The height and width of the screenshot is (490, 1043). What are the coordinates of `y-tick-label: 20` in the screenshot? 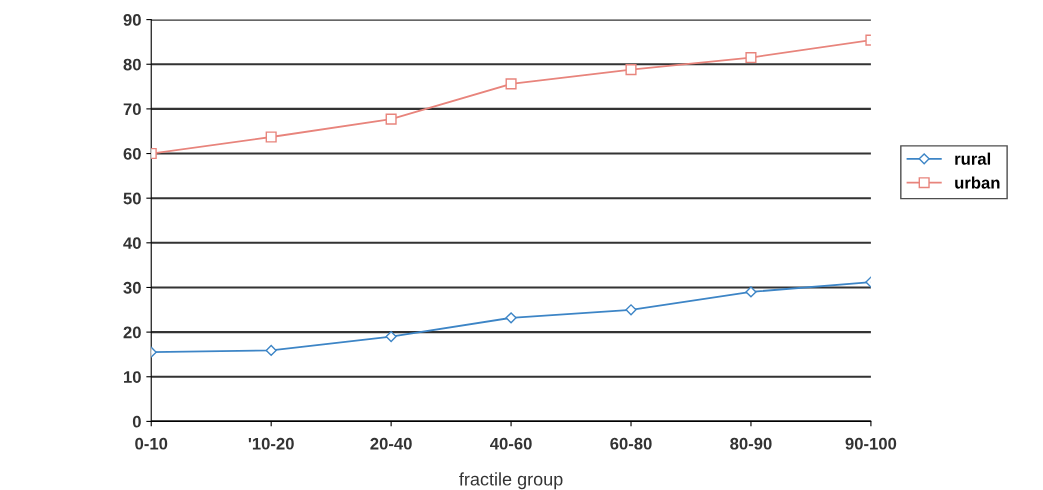 It's located at (132, 332).